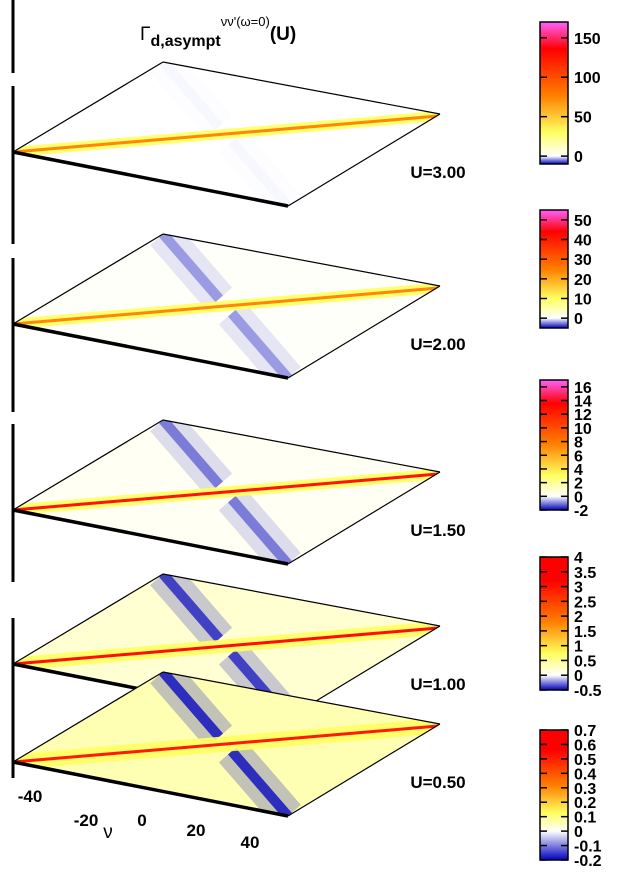 The height and width of the screenshot is (878, 621). Describe the element at coordinates (185, 41) in the screenshot. I see `title-sub: d,asympt` at that location.